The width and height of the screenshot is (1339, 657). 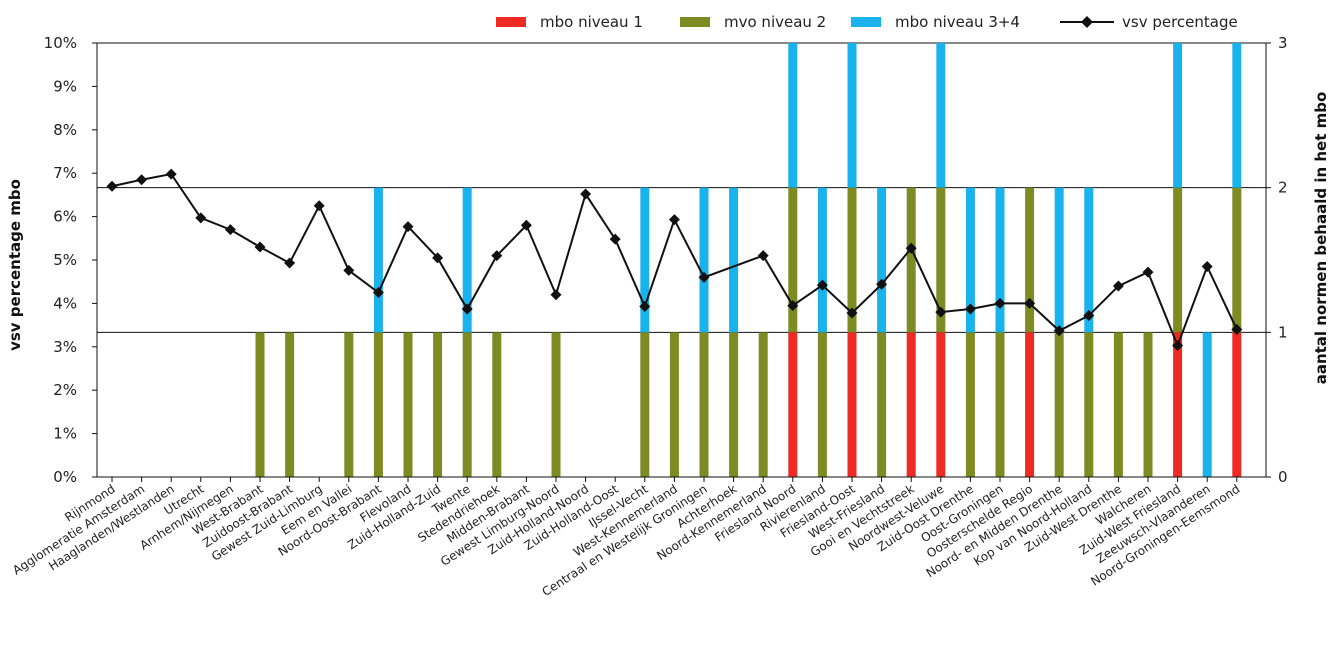 What do you see at coordinates (65, 86) in the screenshot?
I see `left-tick-label: 9%` at bounding box center [65, 86].